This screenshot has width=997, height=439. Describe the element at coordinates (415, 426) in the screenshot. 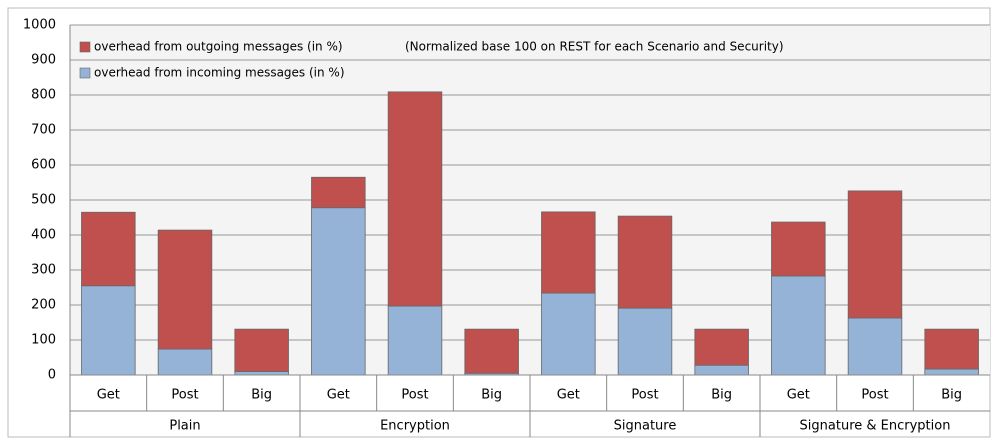

I see `group-label: Encryption` at that location.